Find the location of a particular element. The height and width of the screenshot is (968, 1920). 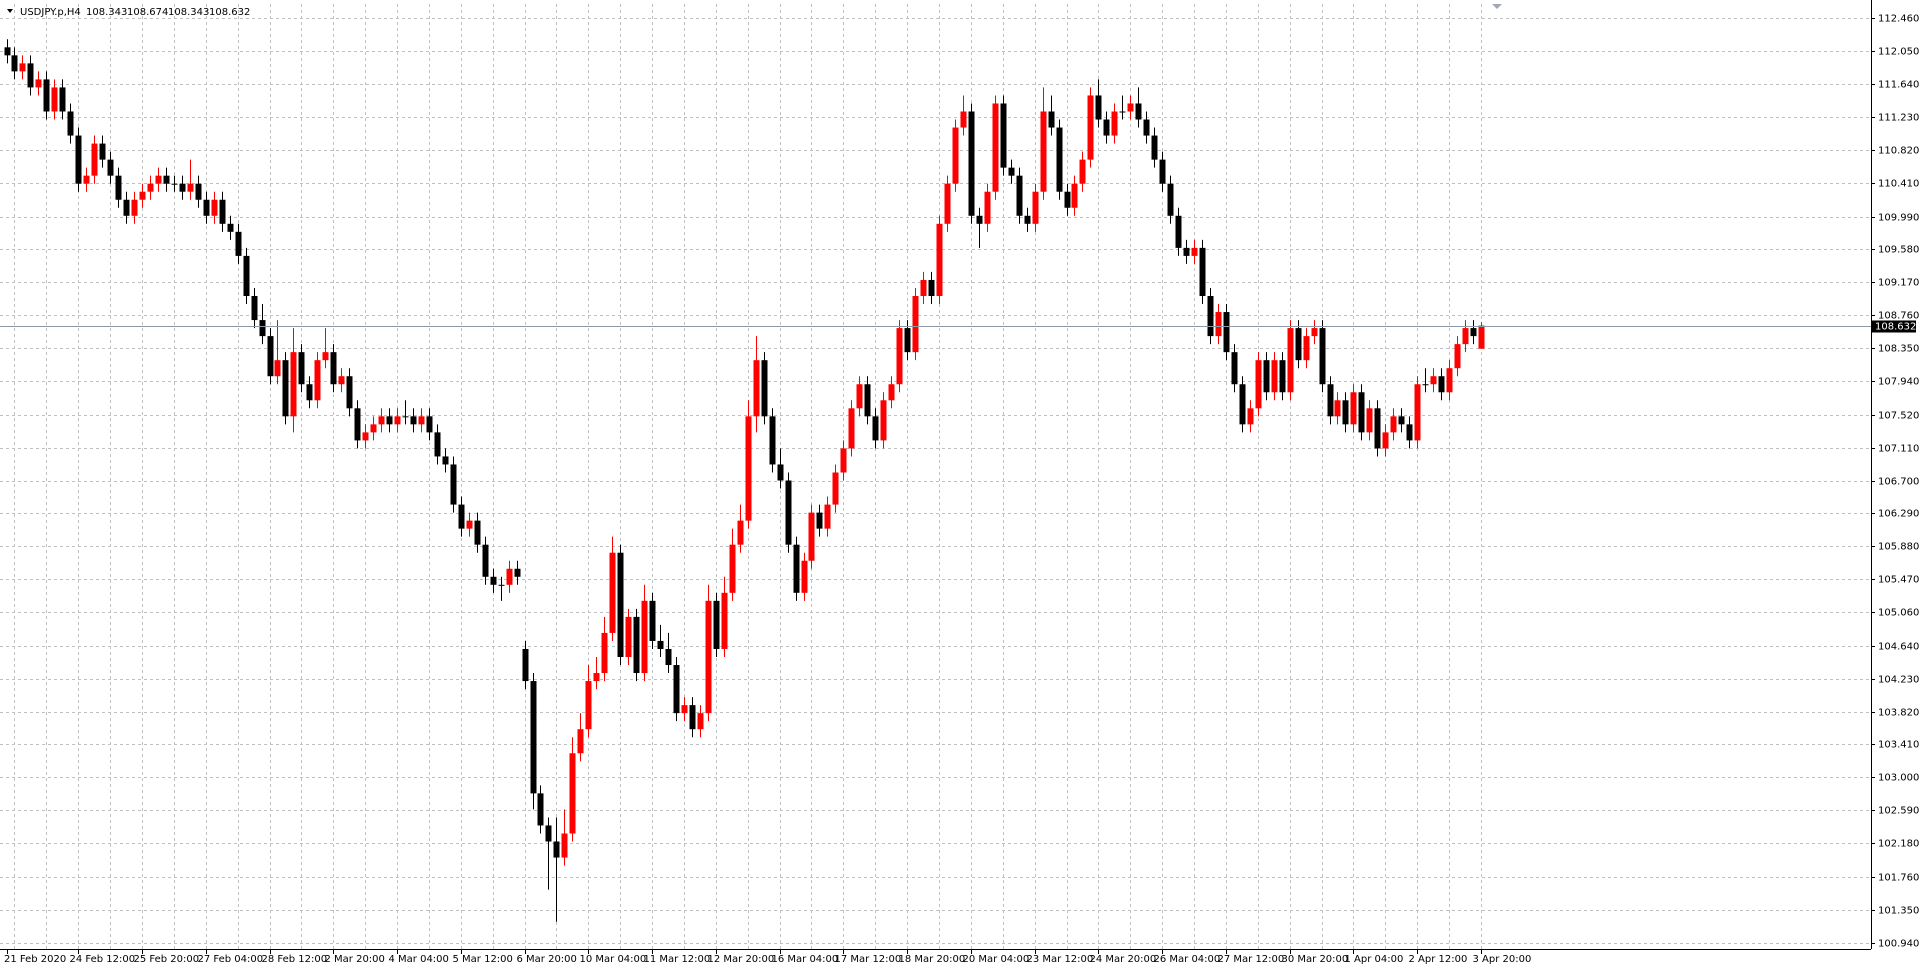

bid-label: 108.632 is located at coordinates (1895, 327).